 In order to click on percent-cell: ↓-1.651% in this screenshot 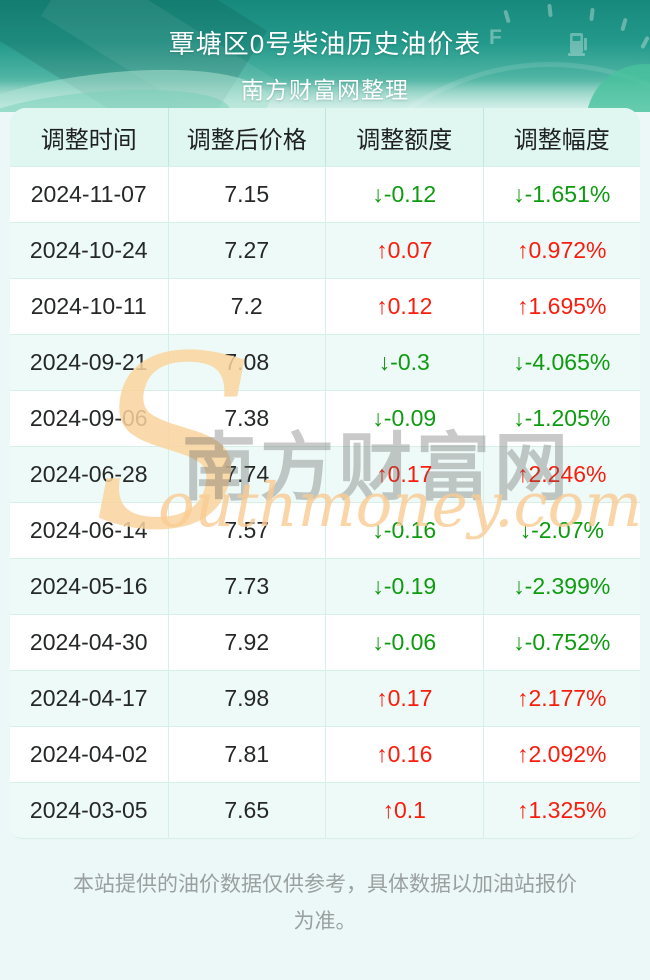, I will do `click(561, 194)`.